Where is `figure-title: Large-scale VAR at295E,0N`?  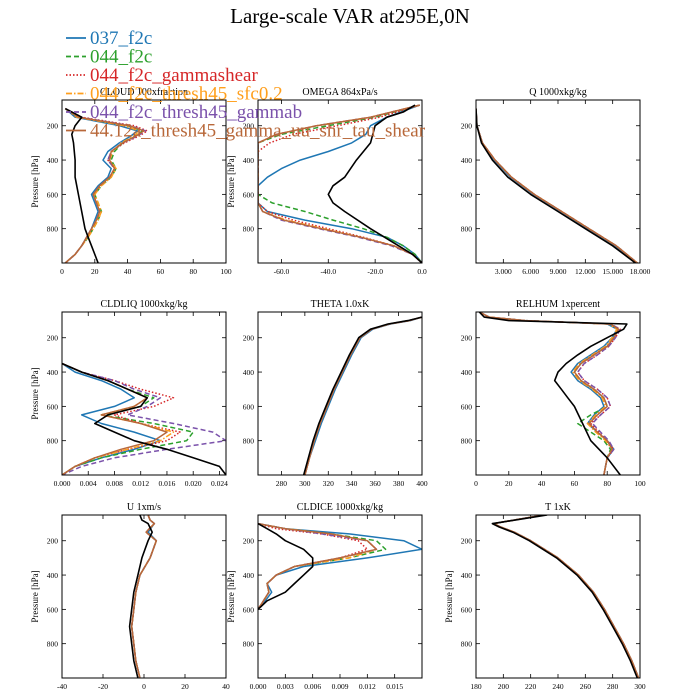
figure-title: Large-scale VAR at295E,0N is located at coordinates (350, 16).